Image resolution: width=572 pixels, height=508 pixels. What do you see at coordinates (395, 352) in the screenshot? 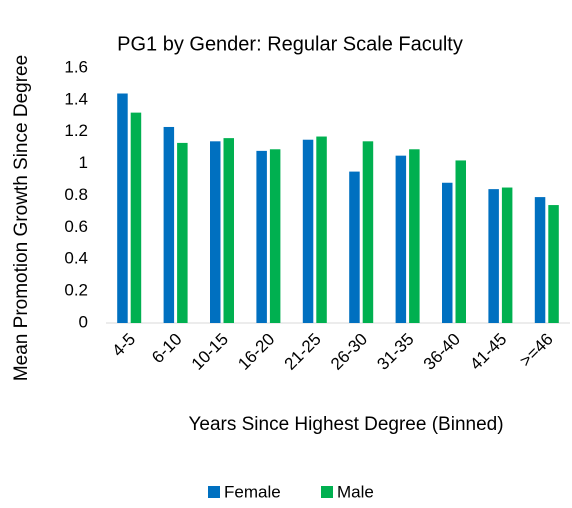
I see `x-tick-label: 31-35` at bounding box center [395, 352].